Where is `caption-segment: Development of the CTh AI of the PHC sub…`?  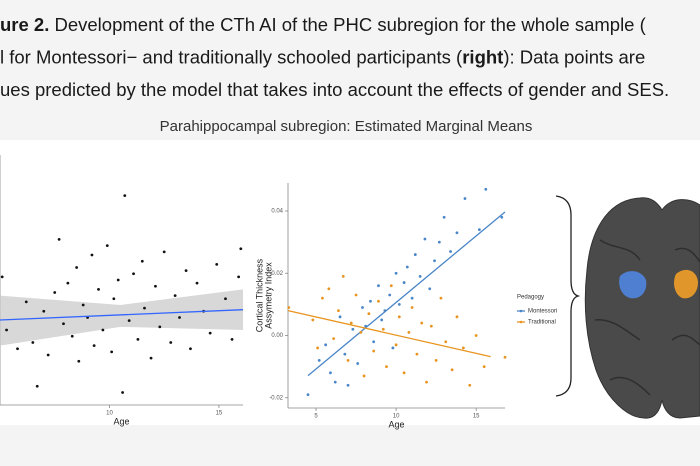 caption-segment: Development of the CTh AI of the PHC sub… is located at coordinates (347, 24).